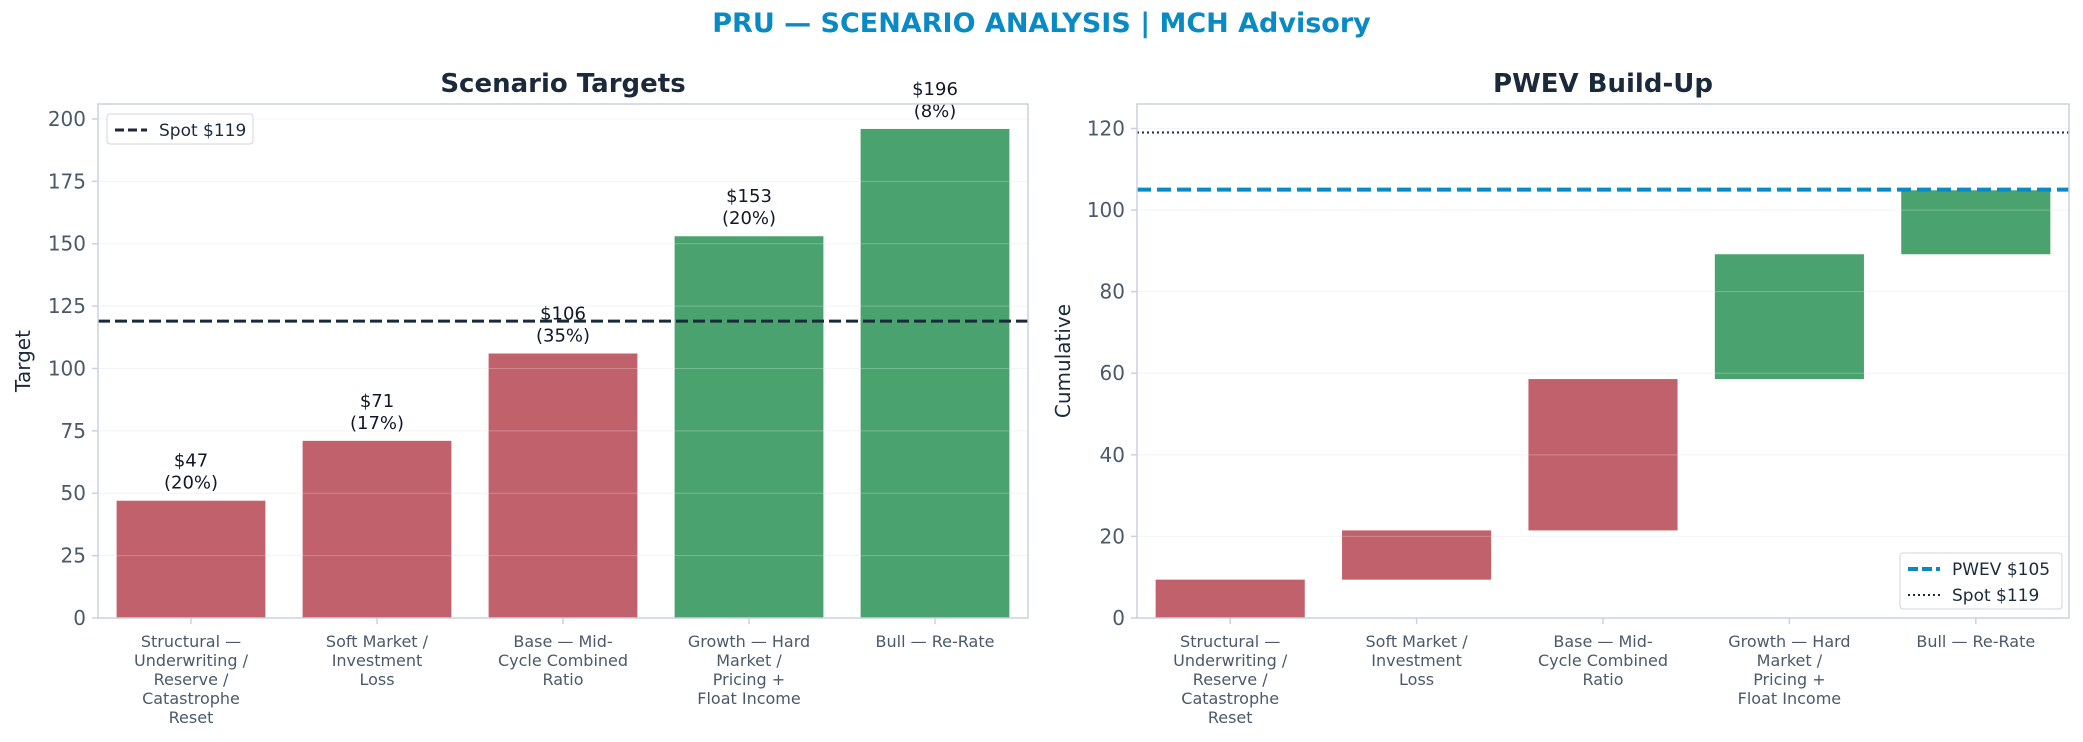  Describe the element at coordinates (562, 679) in the screenshot. I see `targets-x-tick-label: Ratio` at that location.